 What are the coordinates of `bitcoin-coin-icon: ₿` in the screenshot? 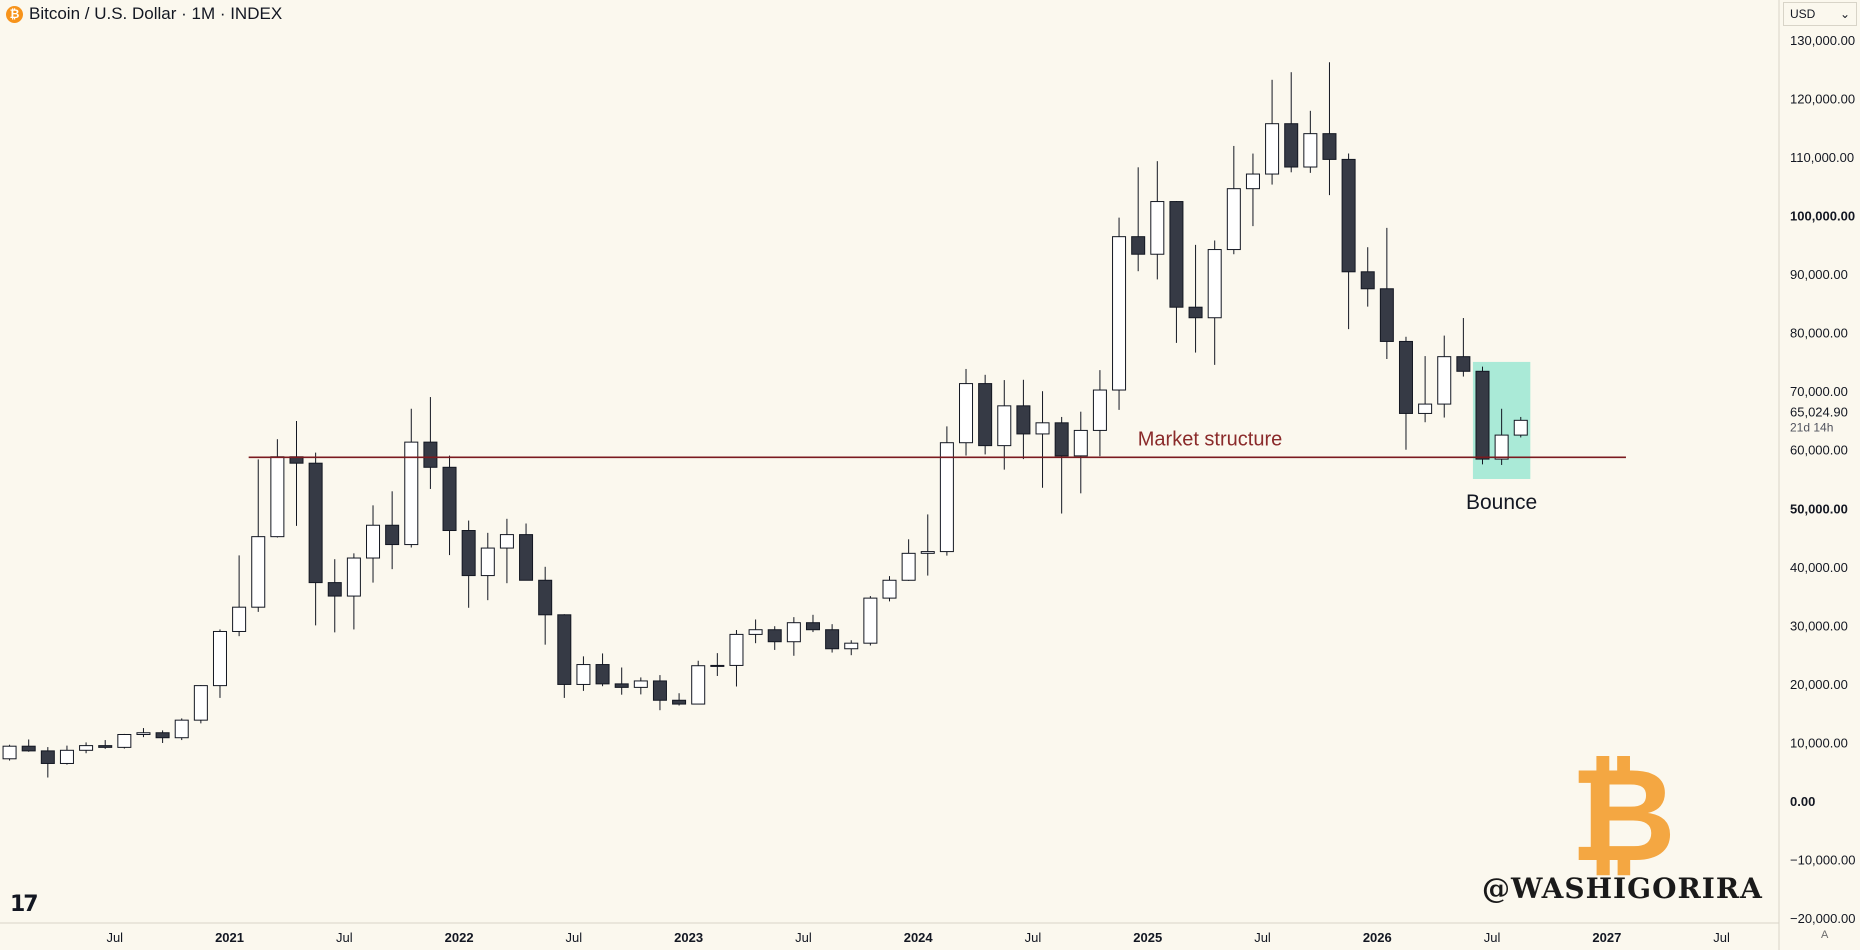 It's located at (14, 14).